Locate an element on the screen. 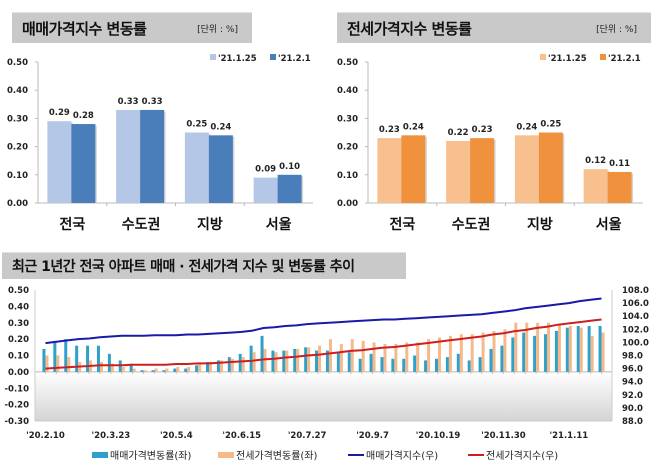  sale-panel-header-bar: 매매가격지수 변동률 [단위 : %] is located at coordinates (132, 27).